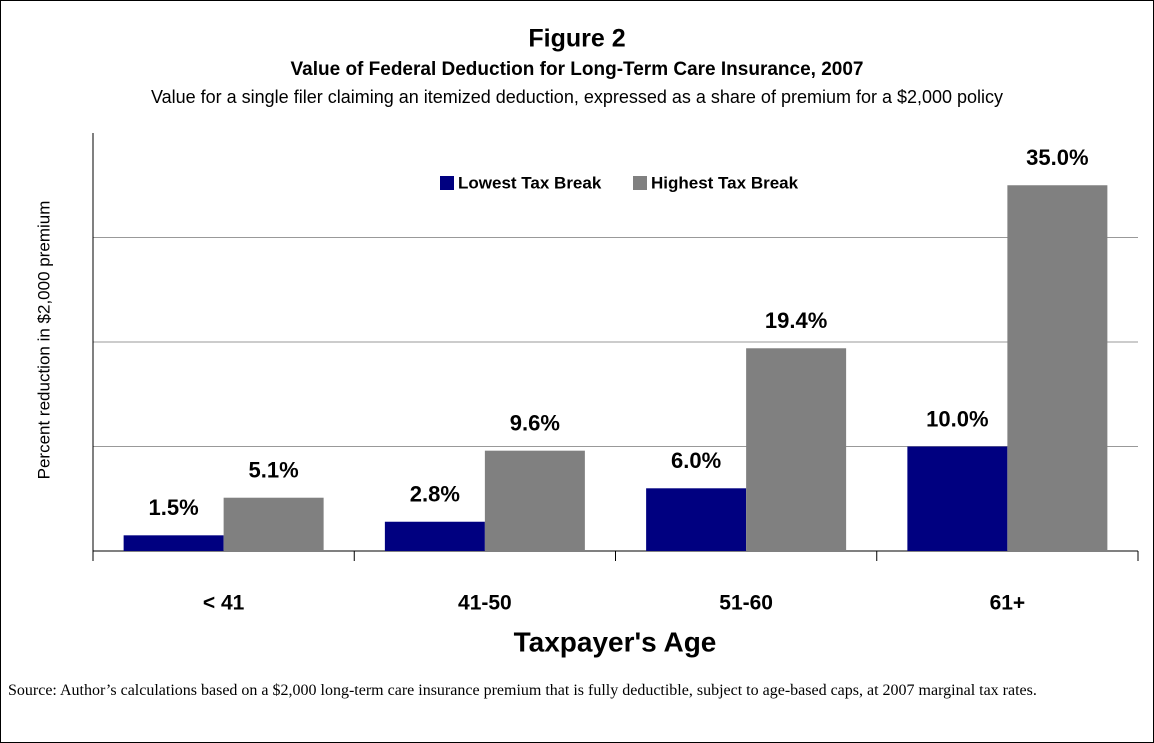 The width and height of the screenshot is (1154, 743). What do you see at coordinates (535, 422) in the screenshot?
I see `value-label: 9.6%` at bounding box center [535, 422].